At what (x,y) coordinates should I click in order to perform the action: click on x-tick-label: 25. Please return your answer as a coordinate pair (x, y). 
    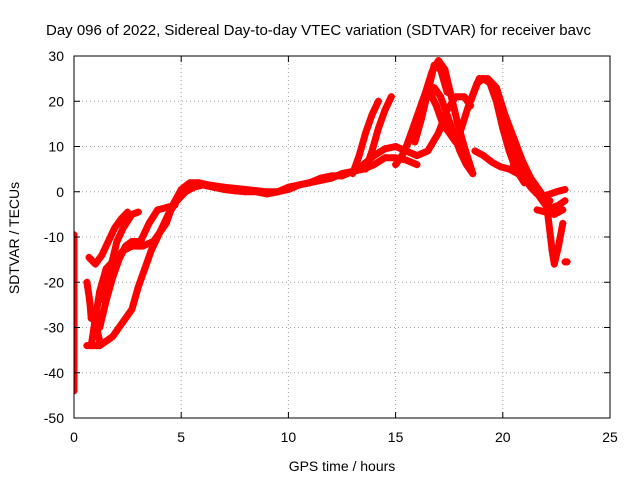
    Looking at the image, I should click on (610, 437).